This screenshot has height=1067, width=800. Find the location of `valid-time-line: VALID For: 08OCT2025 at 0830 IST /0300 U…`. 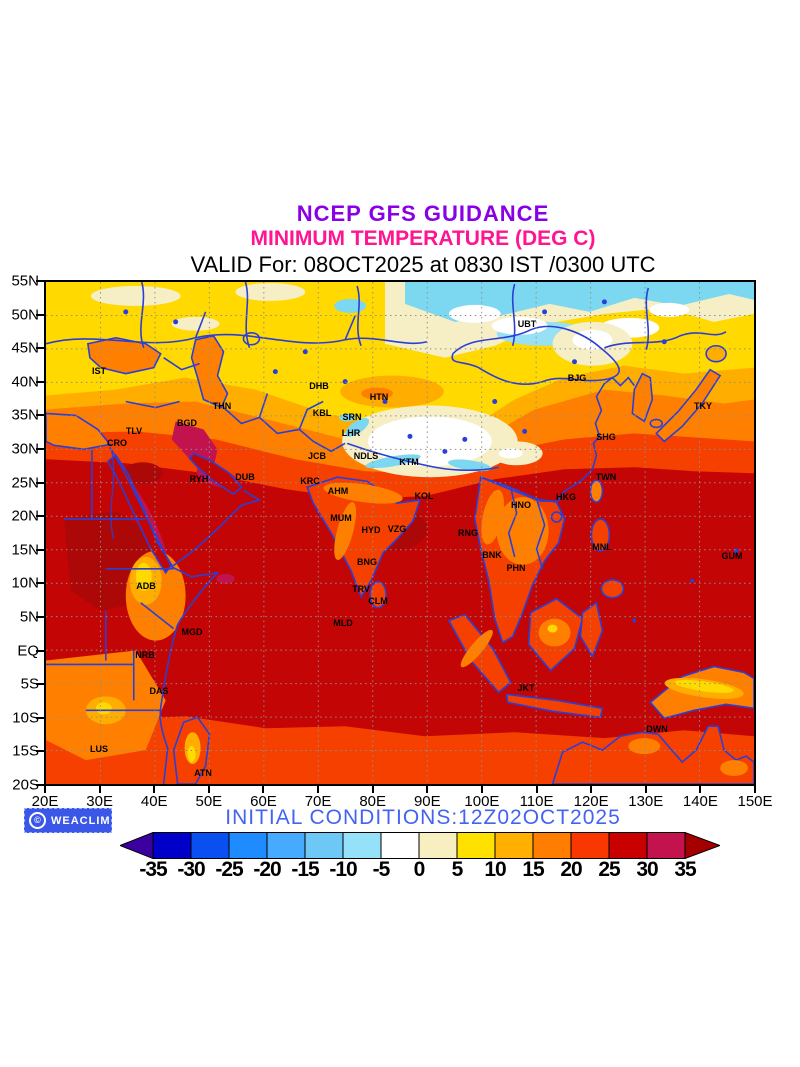

valid-time-line: VALID For: 08OCT2025 at 0830 IST /0300 U… is located at coordinates (423, 264).